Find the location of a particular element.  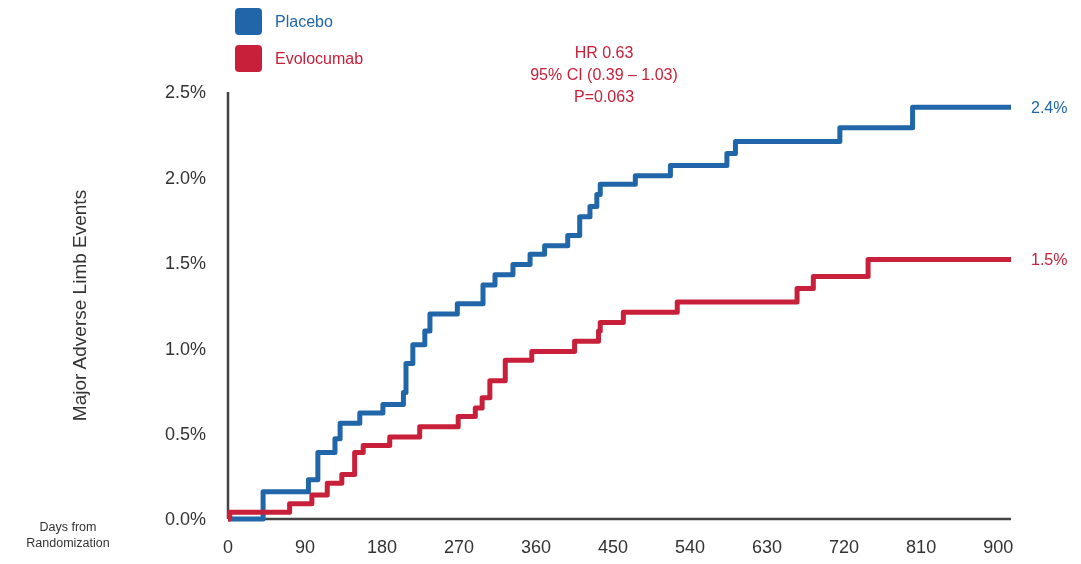

y-tick-label: 1.5% is located at coordinates (185, 263).